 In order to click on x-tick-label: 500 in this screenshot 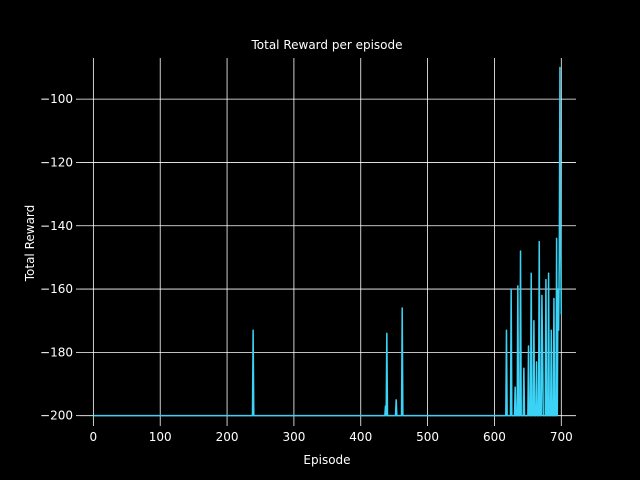, I will do `click(427, 437)`.